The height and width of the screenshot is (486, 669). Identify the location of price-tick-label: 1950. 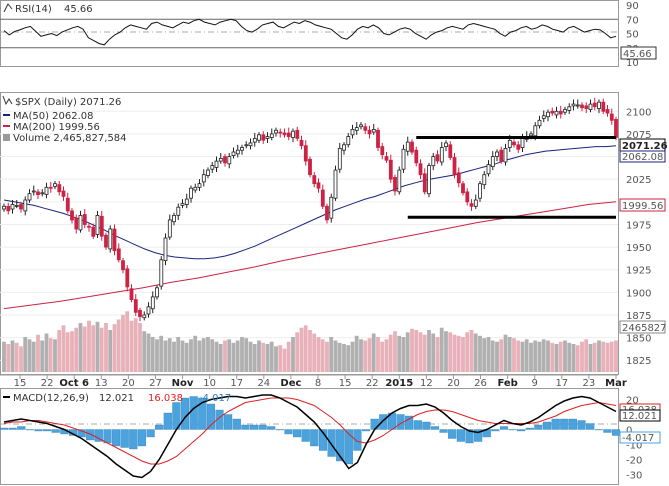
(638, 248).